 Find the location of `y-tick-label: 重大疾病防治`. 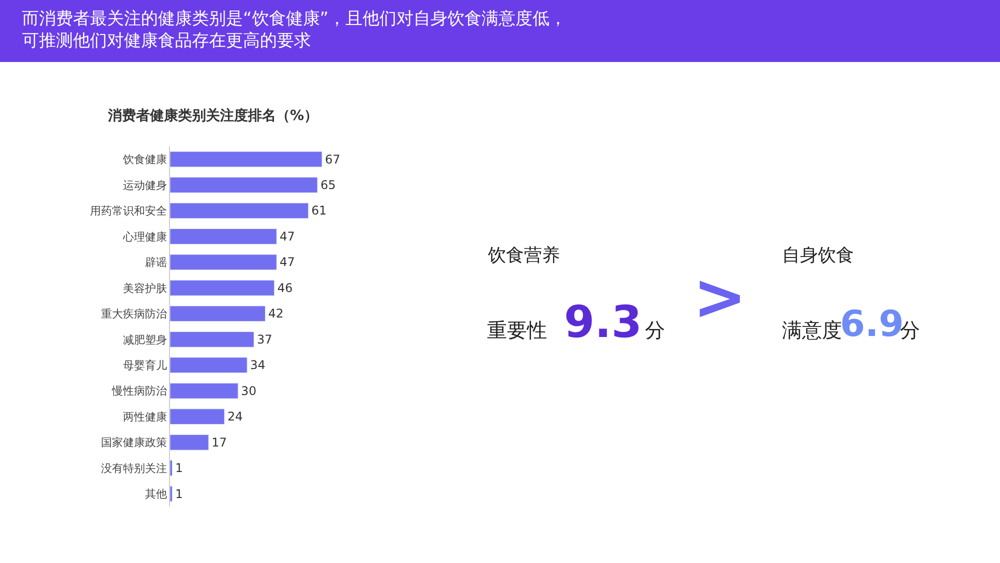

y-tick-label: 重大疾病防治 is located at coordinates (133, 314).